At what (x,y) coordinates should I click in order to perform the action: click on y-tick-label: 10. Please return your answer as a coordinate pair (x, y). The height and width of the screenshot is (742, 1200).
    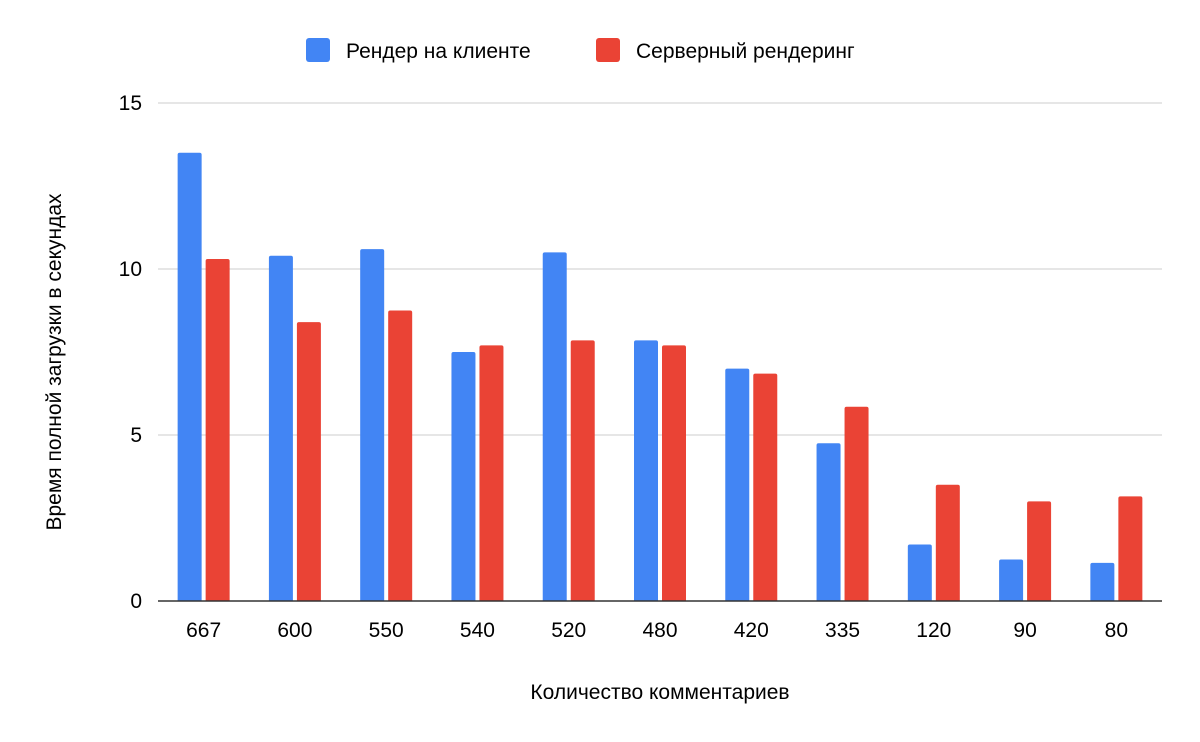
    Looking at the image, I should click on (130, 269).